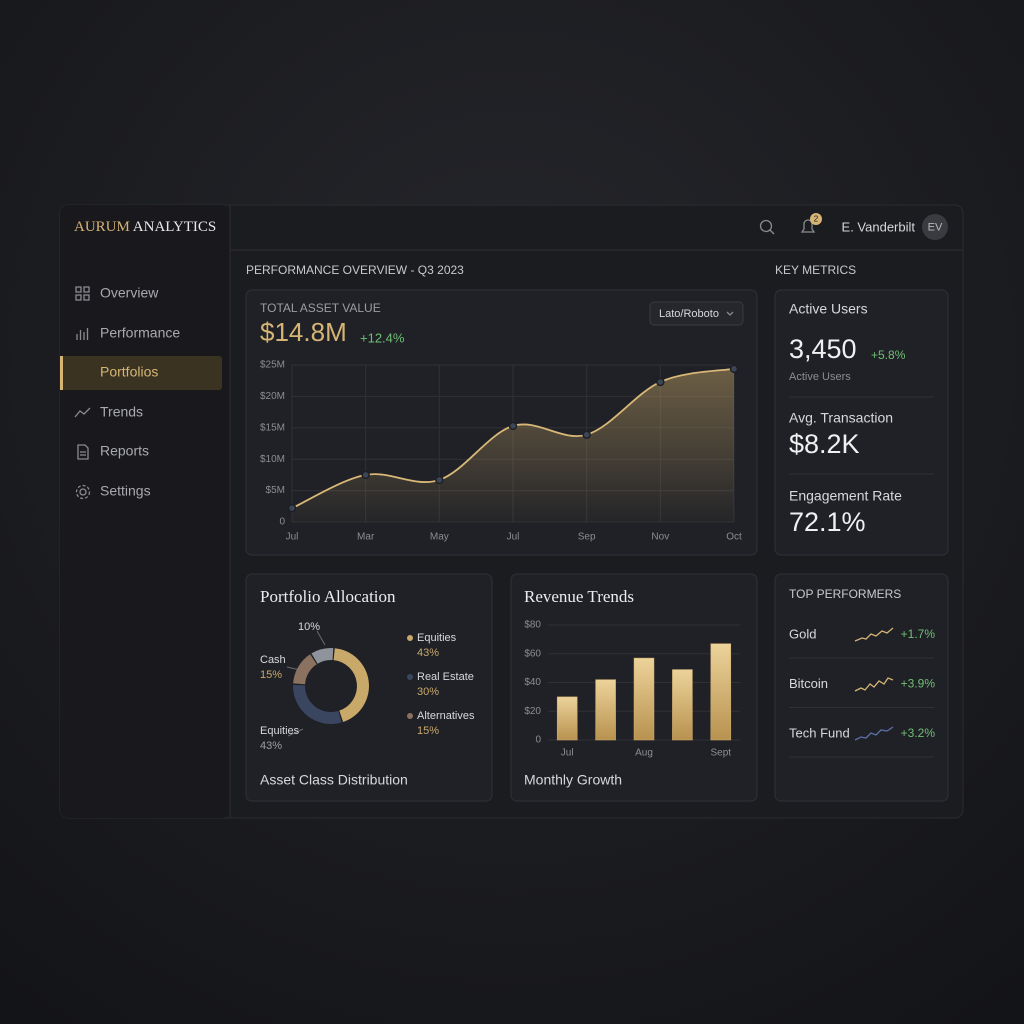  I want to click on kpi-label: TOTAL ASSET VALUE, so click(320, 308).